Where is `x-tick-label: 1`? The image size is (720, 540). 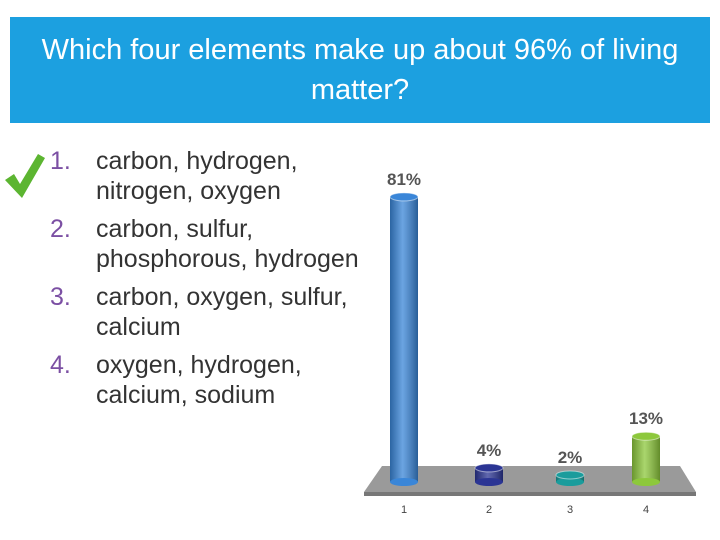
x-tick-label: 1 is located at coordinates (404, 510).